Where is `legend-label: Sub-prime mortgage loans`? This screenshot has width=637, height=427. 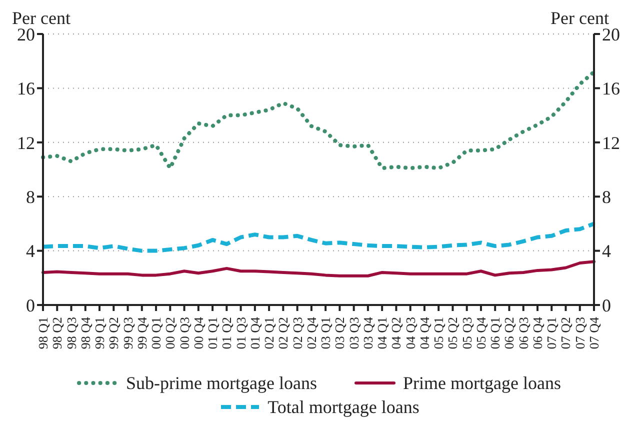 legend-label: Sub-prime mortgage loans is located at coordinates (221, 383).